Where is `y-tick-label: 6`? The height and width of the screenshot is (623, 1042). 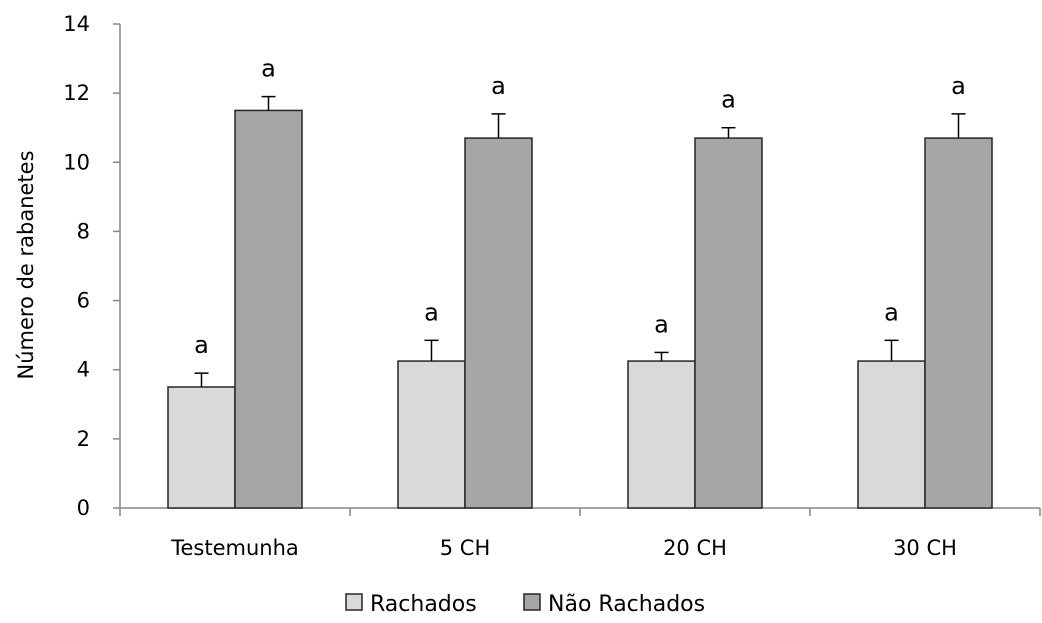 y-tick-label: 6 is located at coordinates (83, 301).